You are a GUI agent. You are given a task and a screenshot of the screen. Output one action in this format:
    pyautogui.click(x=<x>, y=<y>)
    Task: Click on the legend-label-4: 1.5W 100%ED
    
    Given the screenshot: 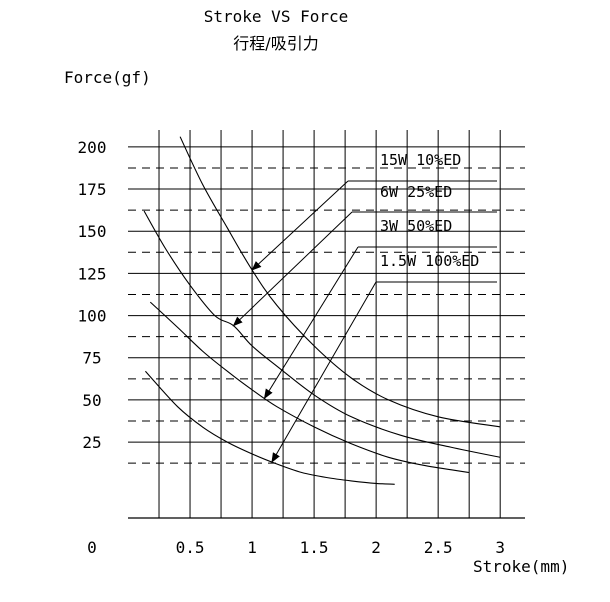 What is the action you would take?
    pyautogui.click(x=429, y=261)
    